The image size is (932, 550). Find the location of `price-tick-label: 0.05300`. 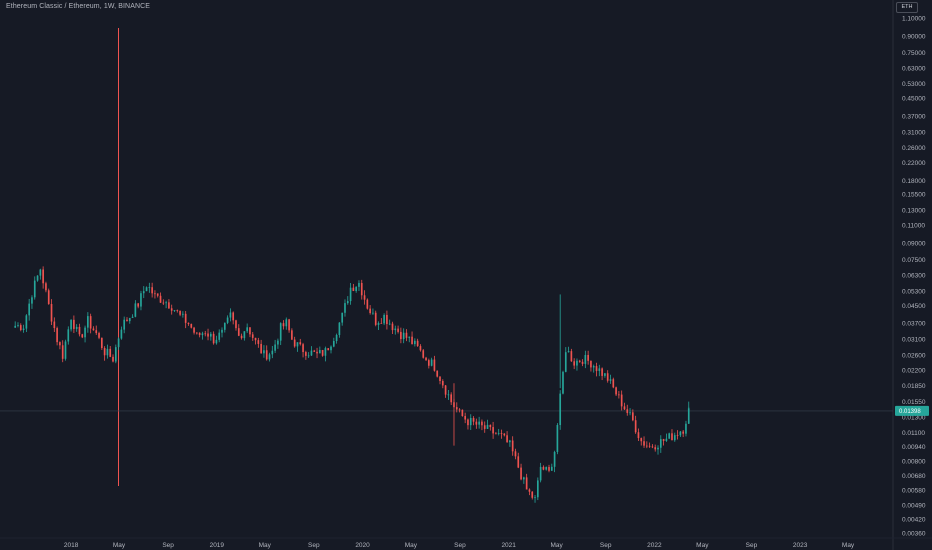

price-tick-label: 0.05300 is located at coordinates (914, 291).